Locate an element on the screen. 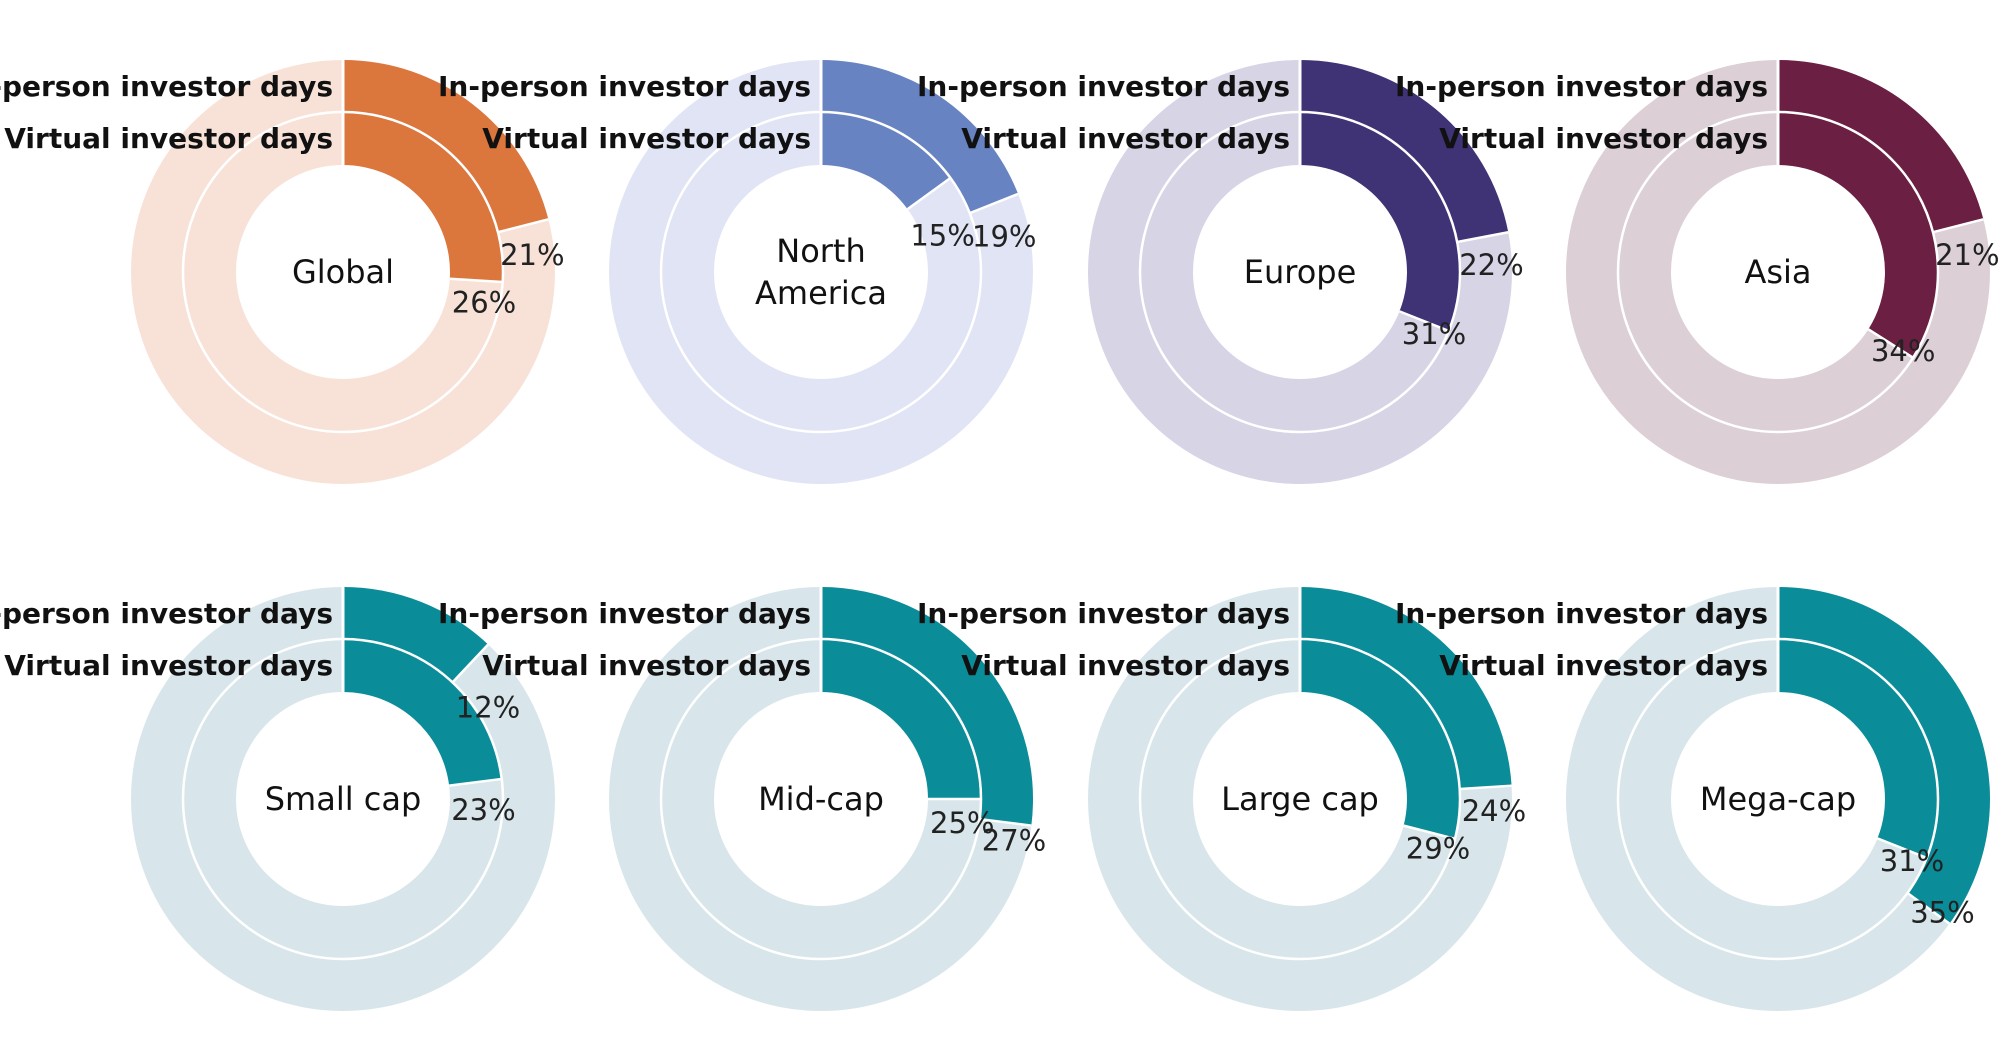  donut-center-title: Mega-cap is located at coordinates (1778, 799).